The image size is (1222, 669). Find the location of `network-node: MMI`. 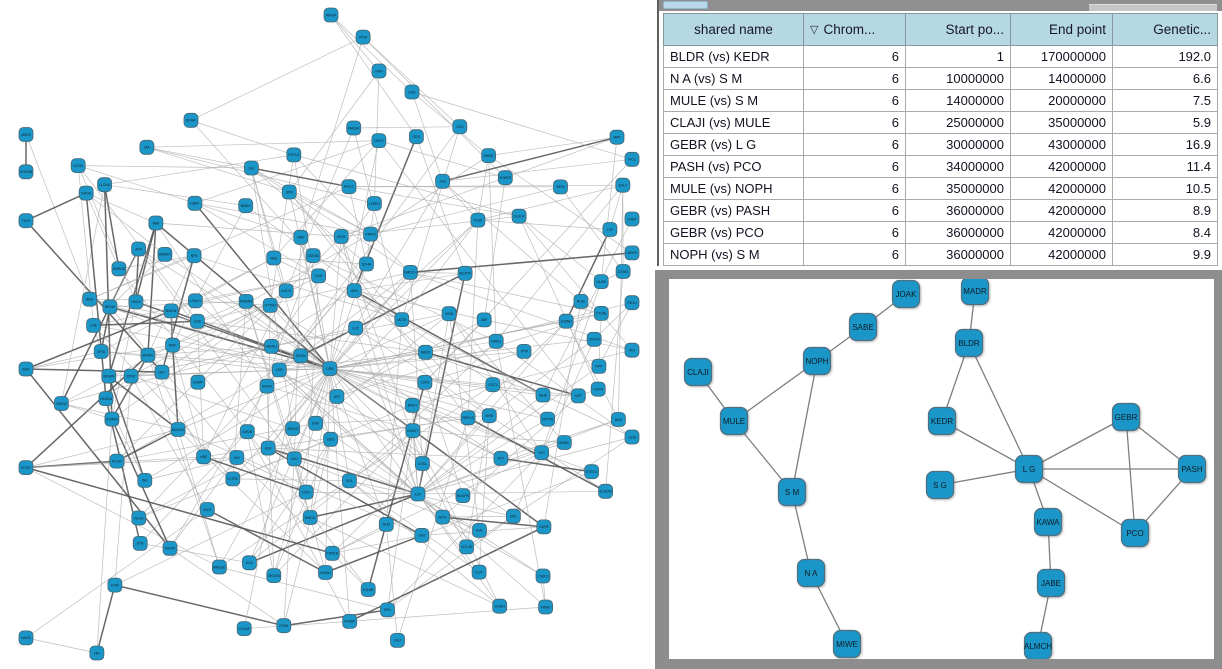

network-node: MMI is located at coordinates (156, 223).